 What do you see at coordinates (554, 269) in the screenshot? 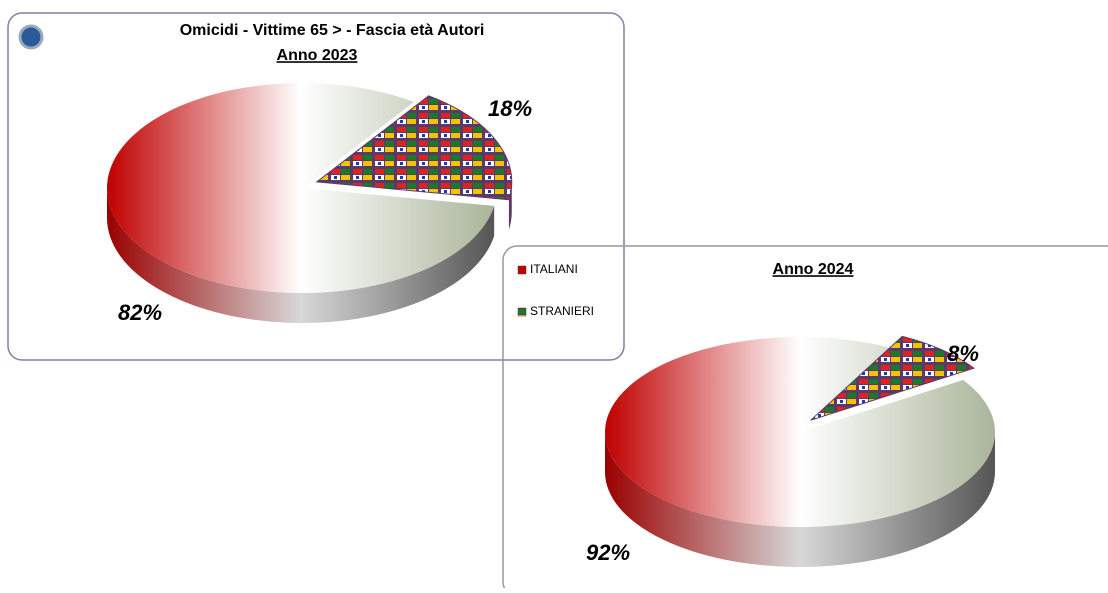
I see `legend-label: ITALIANI` at bounding box center [554, 269].